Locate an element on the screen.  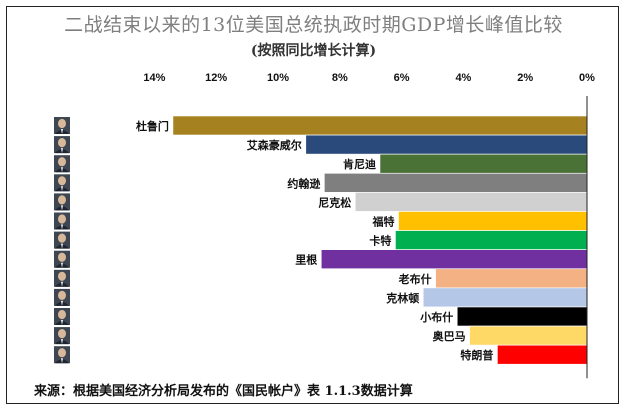
category-label: 福特 is located at coordinates (383, 222).